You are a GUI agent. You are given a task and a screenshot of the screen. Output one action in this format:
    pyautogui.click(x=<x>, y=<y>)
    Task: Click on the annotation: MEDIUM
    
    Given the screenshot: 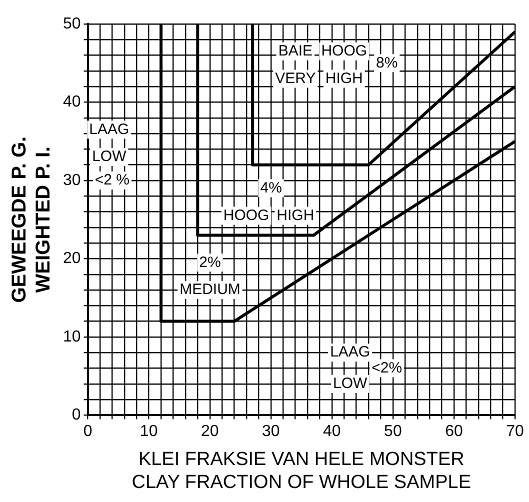 What is the action you would take?
    pyautogui.click(x=210, y=289)
    